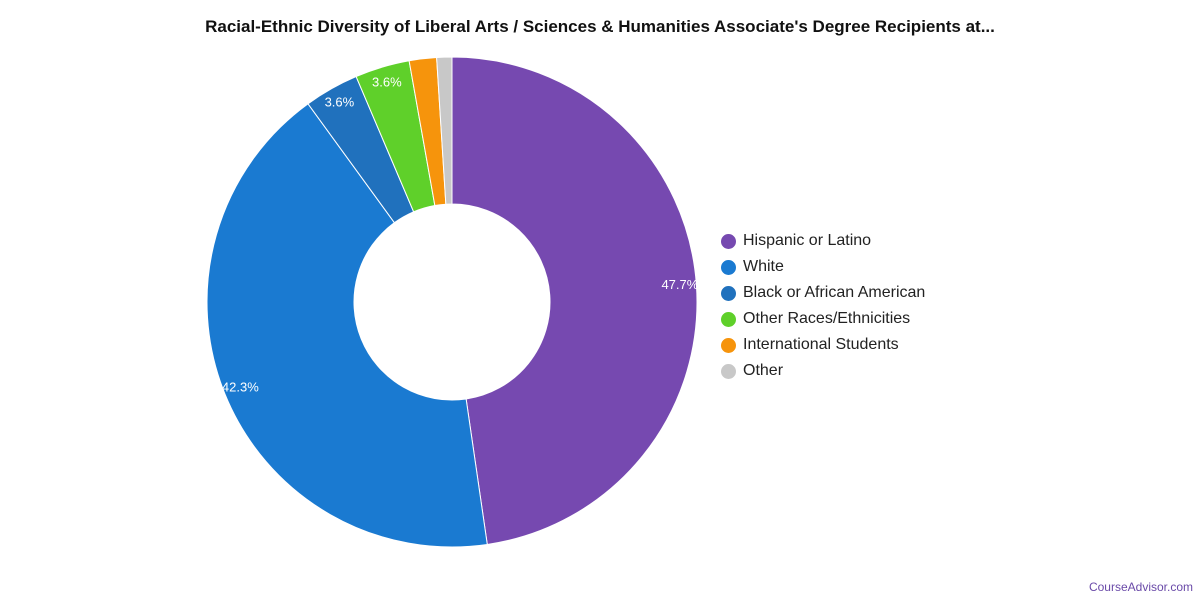  I want to click on legend-label: White, so click(763, 266).